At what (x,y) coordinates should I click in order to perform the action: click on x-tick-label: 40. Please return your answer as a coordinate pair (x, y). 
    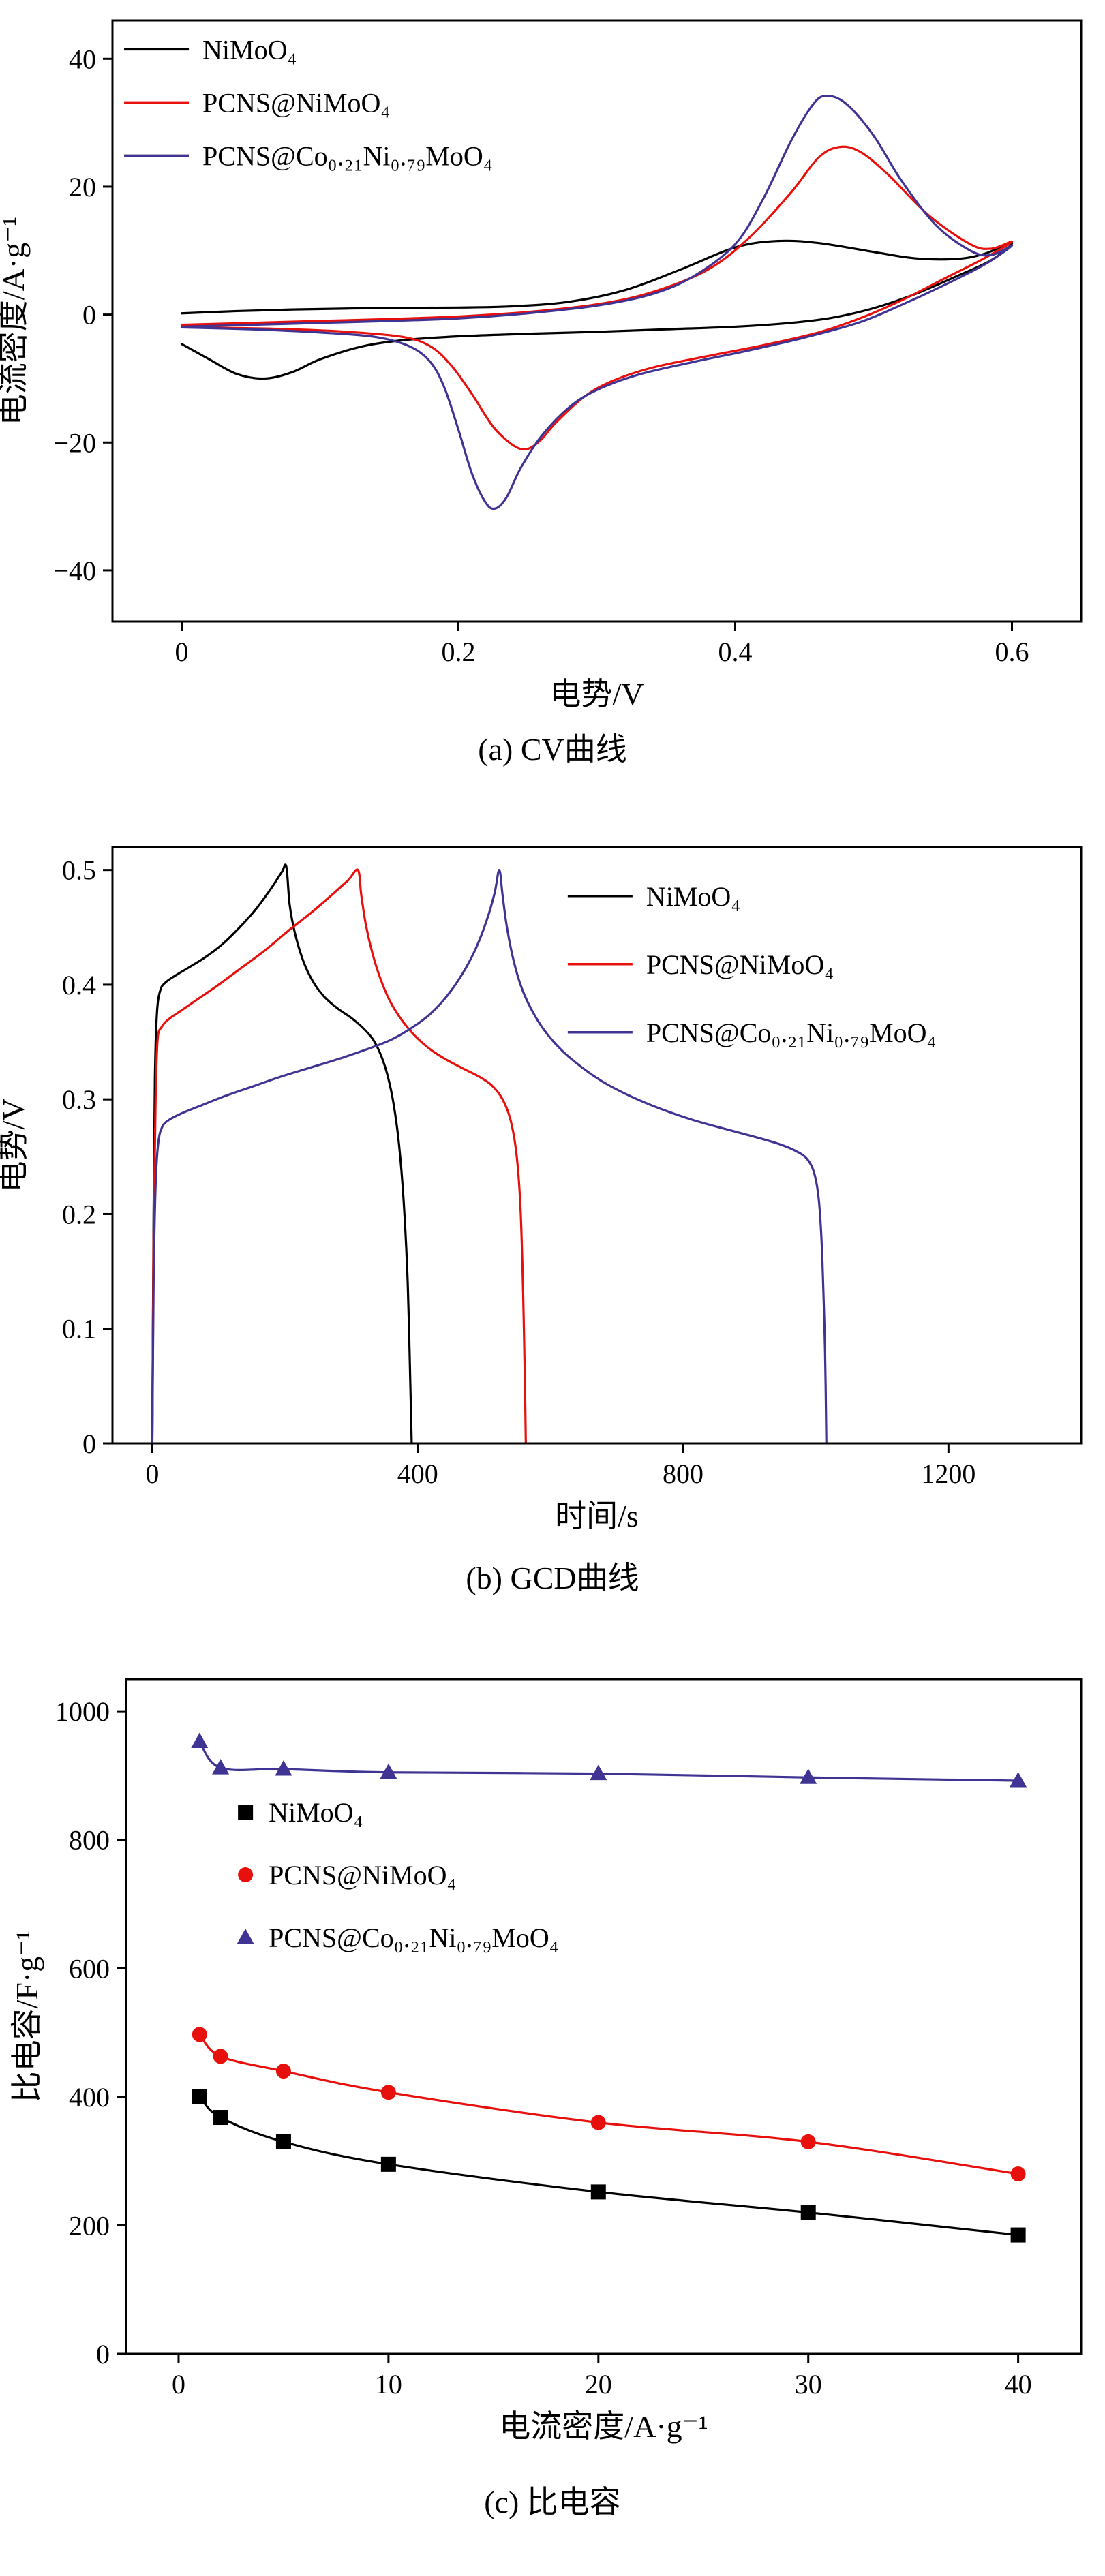
    Looking at the image, I should click on (1018, 2384).